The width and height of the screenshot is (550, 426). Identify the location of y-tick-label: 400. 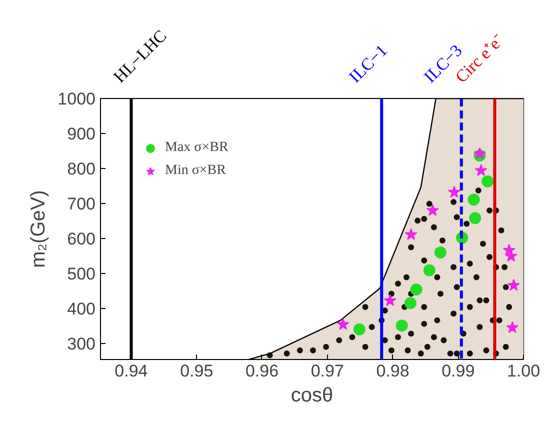
(81, 308).